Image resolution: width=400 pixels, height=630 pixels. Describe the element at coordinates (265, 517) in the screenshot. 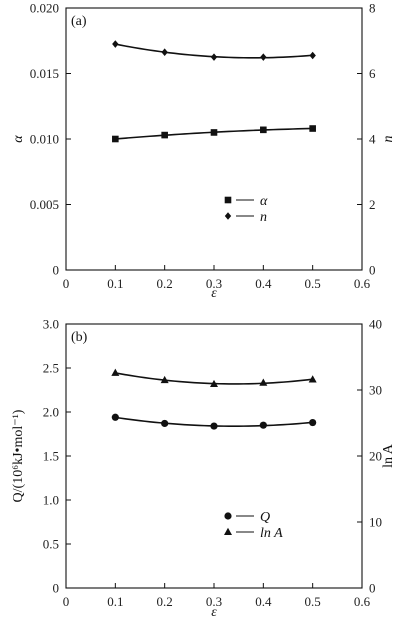

I see `legend-label: Q` at that location.